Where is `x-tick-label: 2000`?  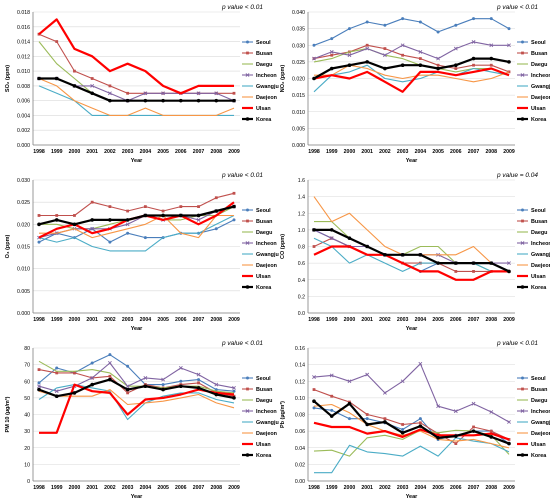 x-tick-label: 2000 is located at coordinates (75, 488).